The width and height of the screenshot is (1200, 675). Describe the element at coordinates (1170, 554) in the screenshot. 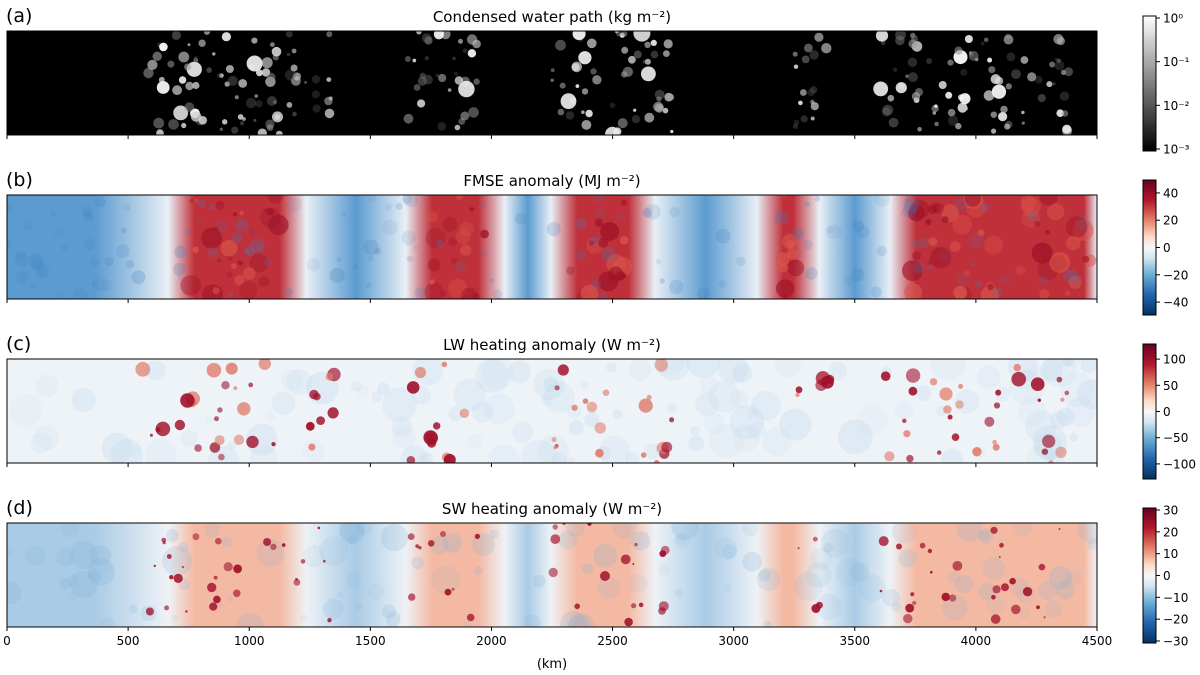

I see `colorbar-tick-label: 10` at that location.